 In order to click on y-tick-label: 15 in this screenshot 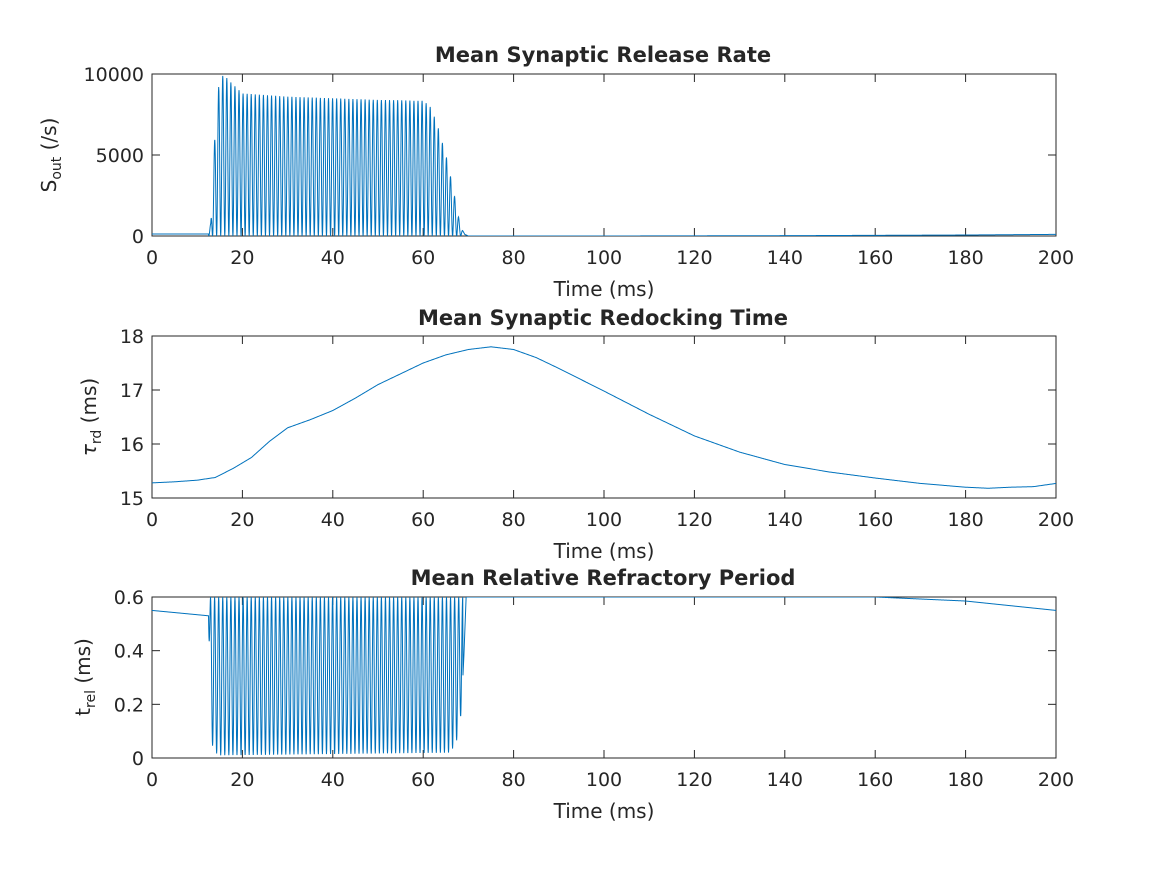, I will do `click(132, 499)`.